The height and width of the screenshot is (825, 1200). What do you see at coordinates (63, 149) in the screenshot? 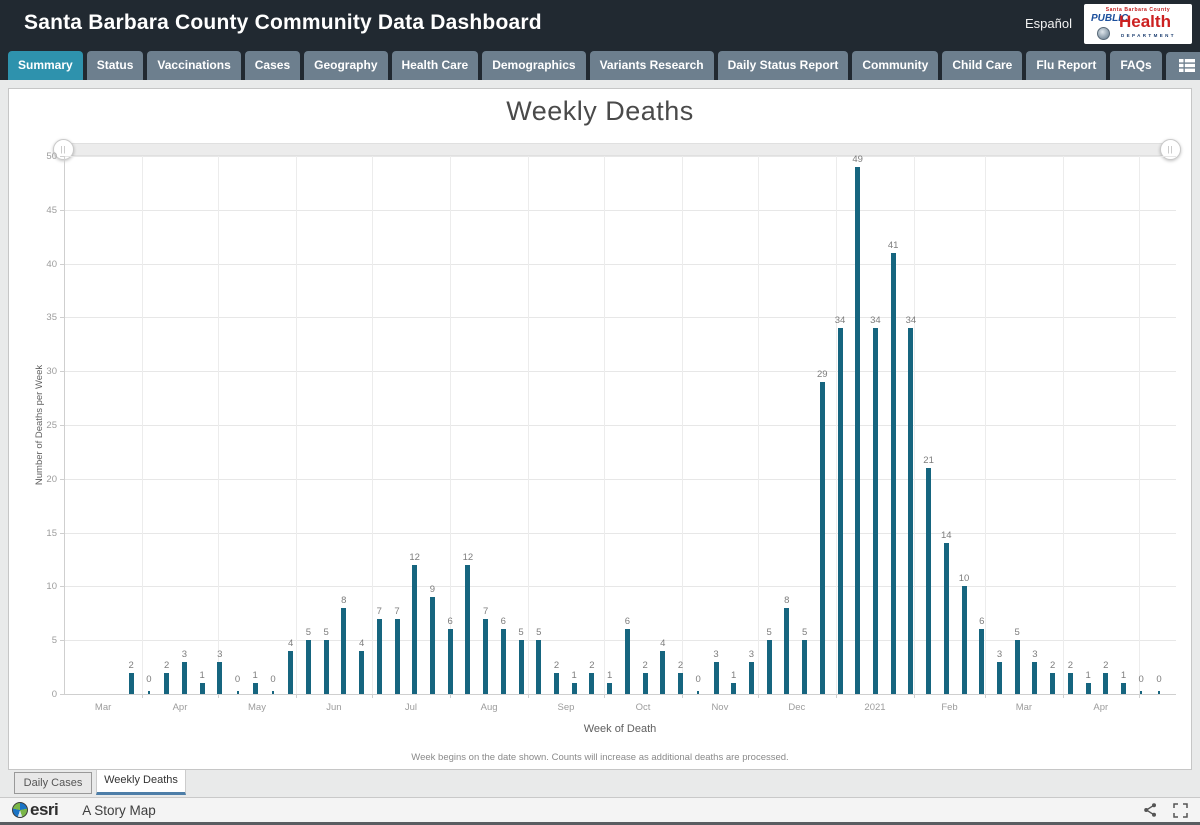
I see `time-range-slider-left-handle: ||` at bounding box center [63, 149].